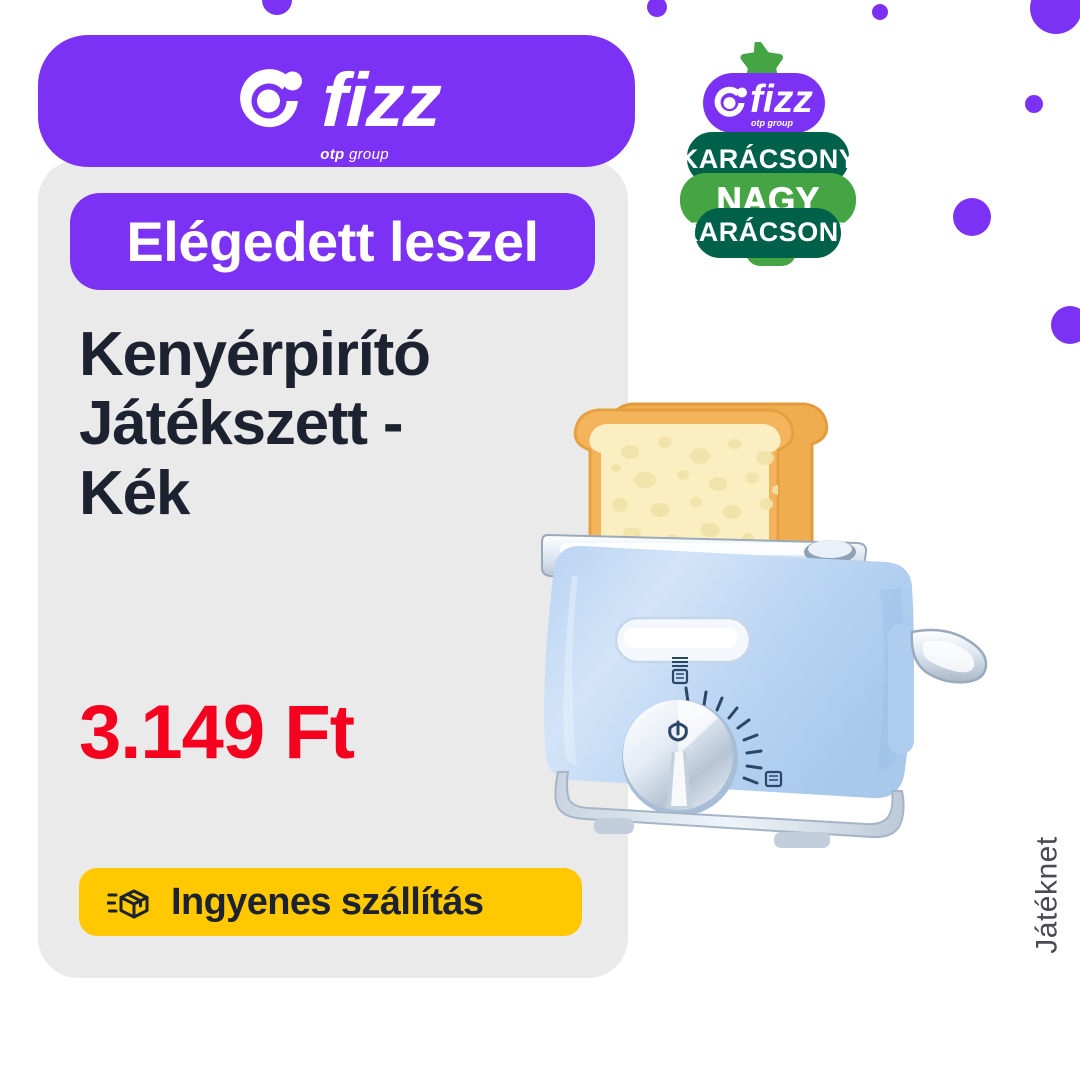  I want to click on brand-subline-prefix: otp, so click(332, 154).